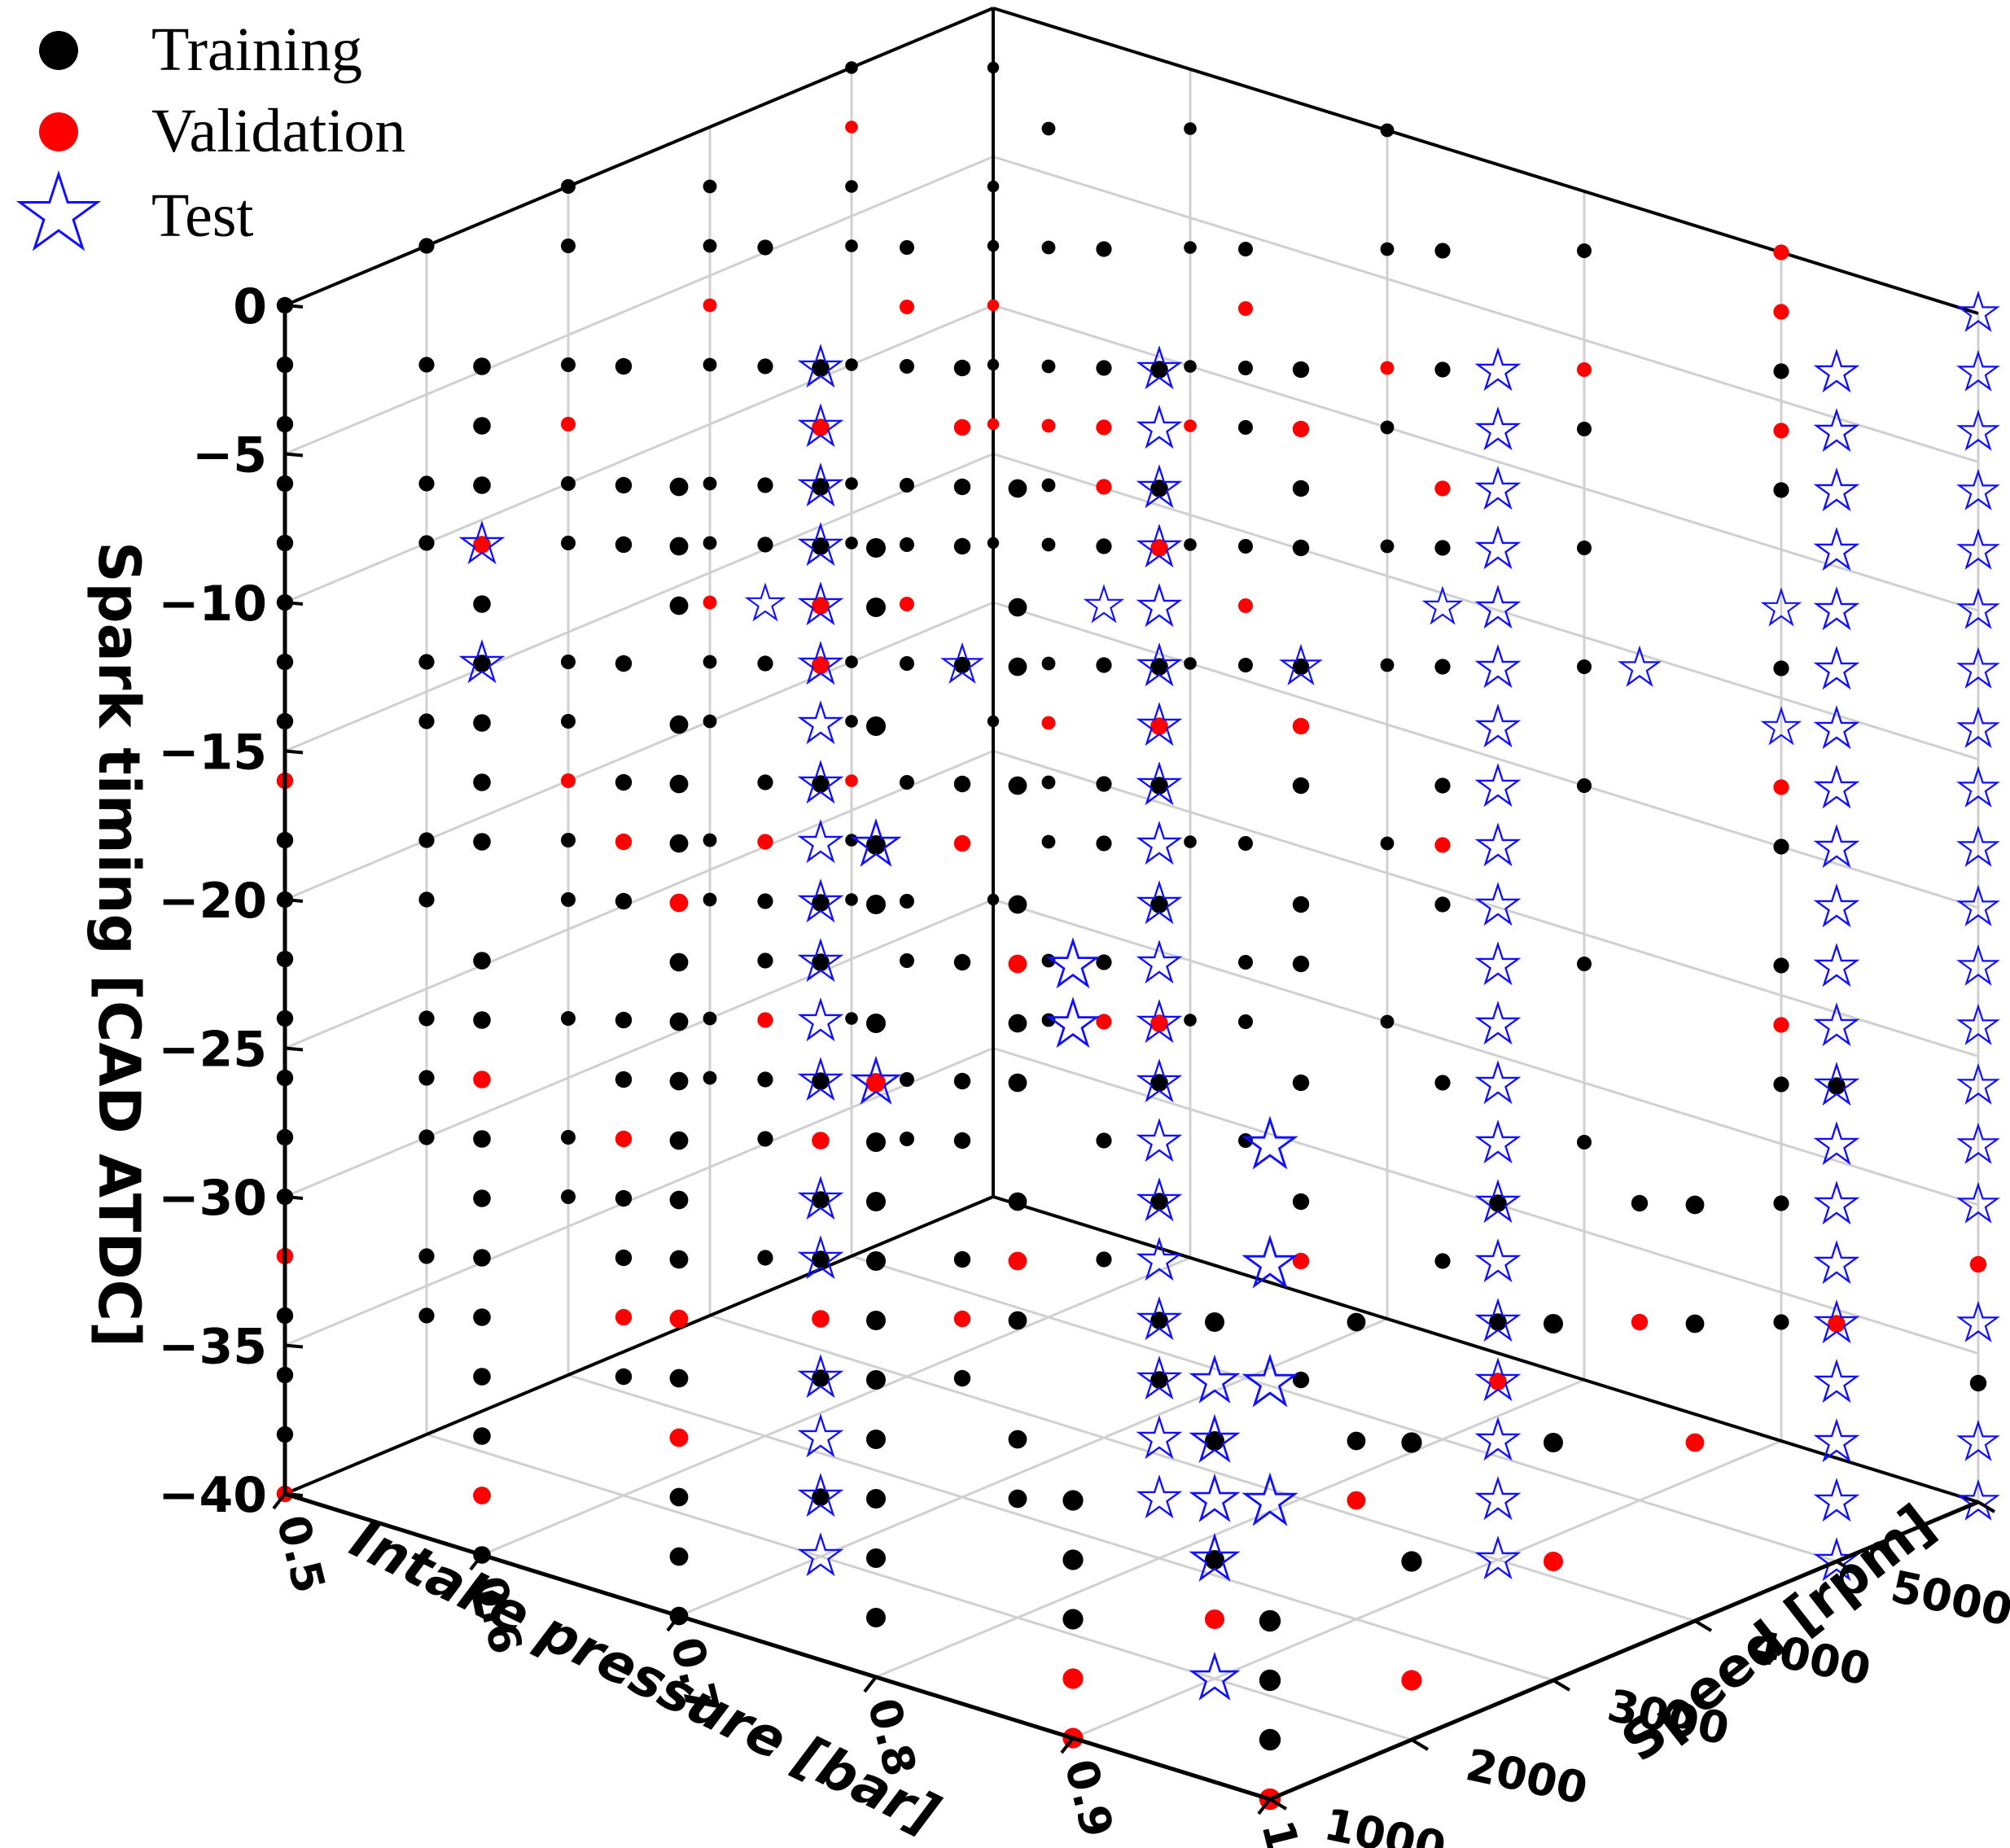 The width and height of the screenshot is (2010, 1848). What do you see at coordinates (212, 1347) in the screenshot?
I see `tick-label-z: −35` at bounding box center [212, 1347].